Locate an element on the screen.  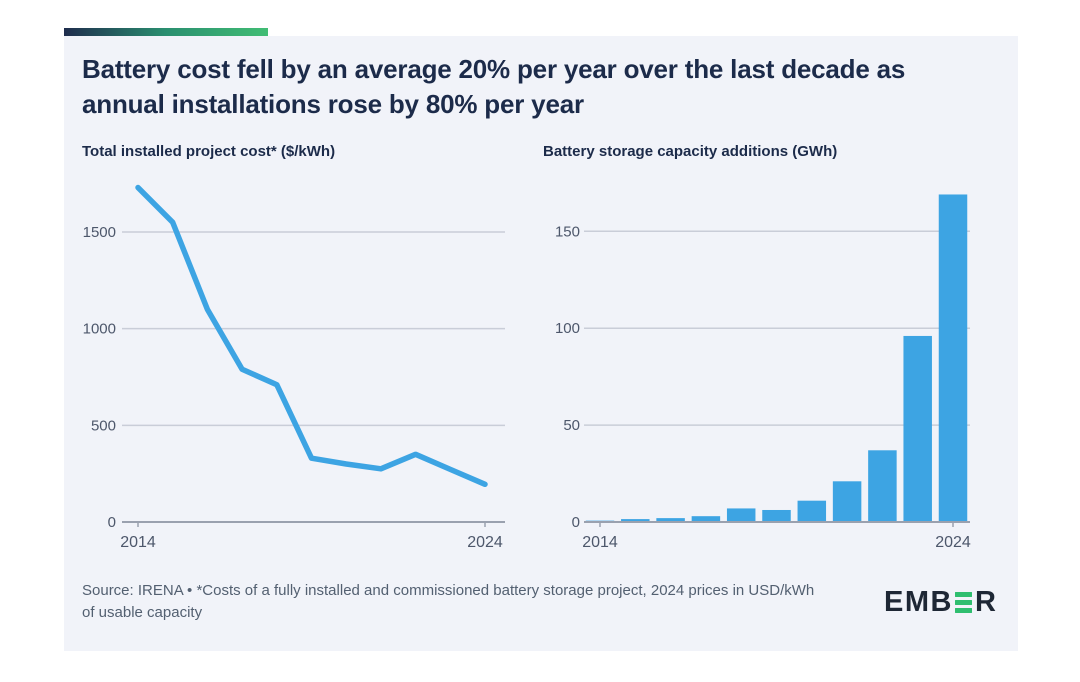
y-tick-label: 100 is located at coordinates (567, 328).